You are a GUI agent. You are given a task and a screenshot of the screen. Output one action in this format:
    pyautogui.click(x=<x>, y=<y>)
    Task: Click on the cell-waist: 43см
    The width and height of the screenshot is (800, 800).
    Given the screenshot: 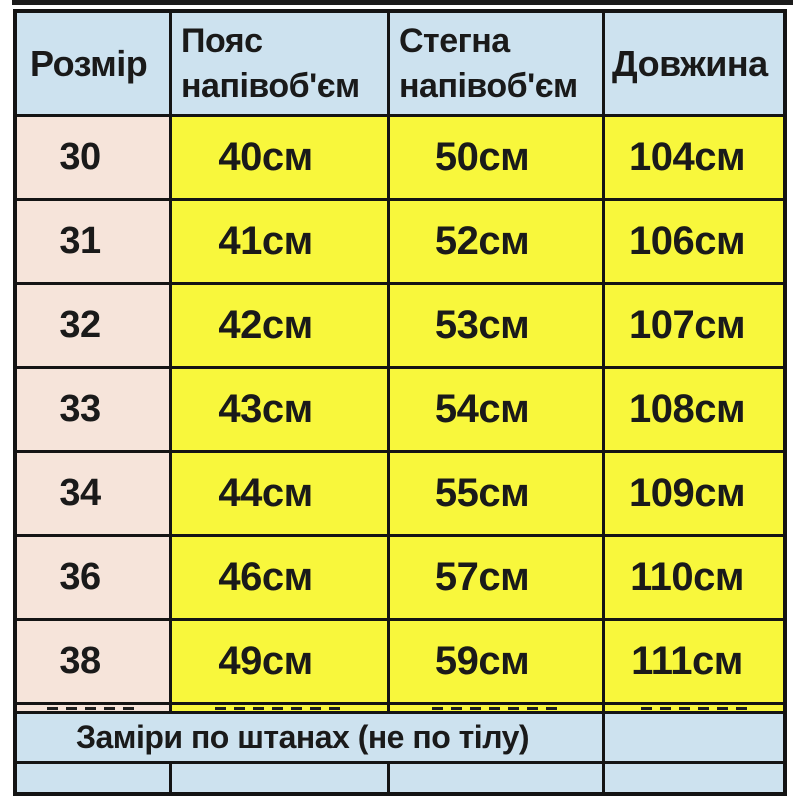 What is the action you would take?
    pyautogui.click(x=281, y=411)
    